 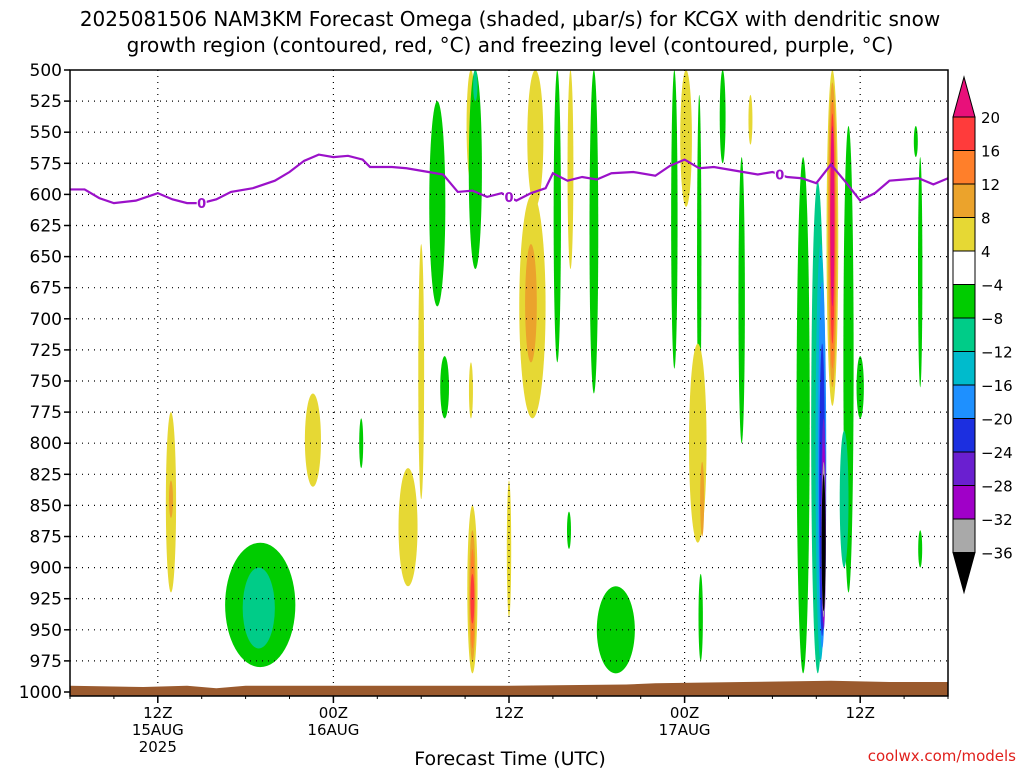 What do you see at coordinates (942, 756) in the screenshot?
I see `credit-label: coolwx.com/models` at bounding box center [942, 756].